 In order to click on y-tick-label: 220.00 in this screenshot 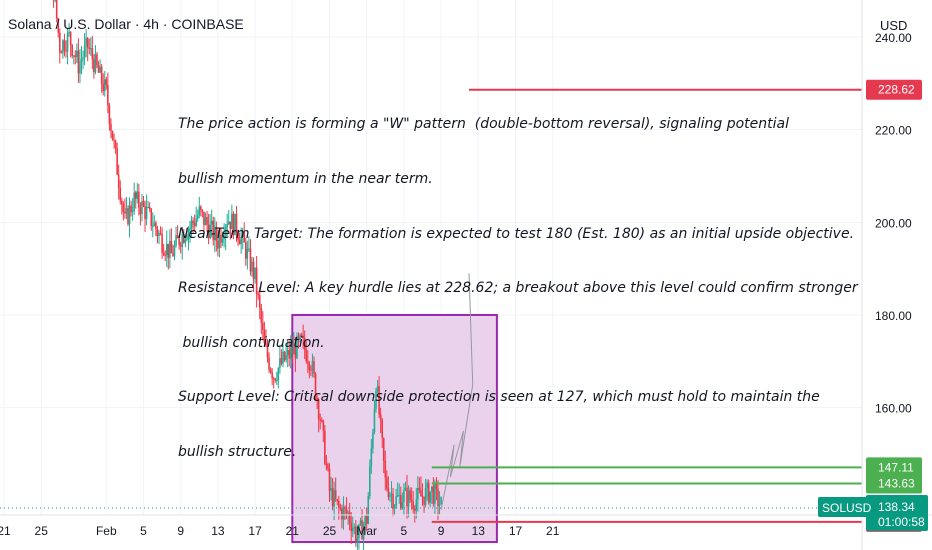, I will do `click(893, 131)`.